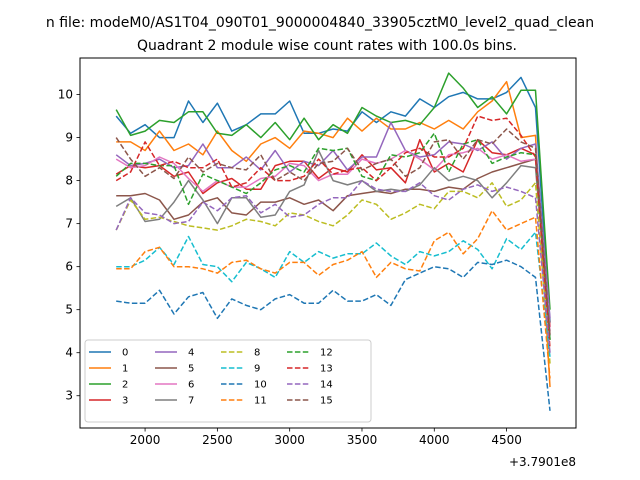  What do you see at coordinates (125, 353) in the screenshot?
I see `legend-label-0: 0` at bounding box center [125, 353].